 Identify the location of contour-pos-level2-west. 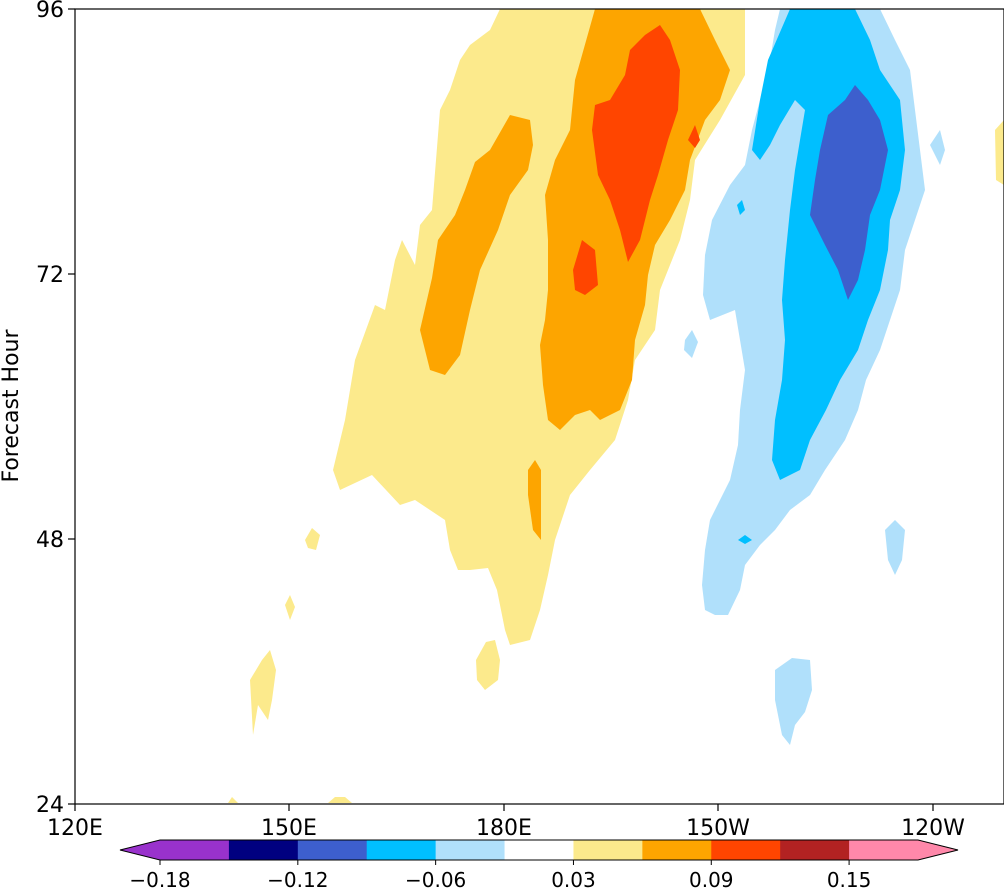
(476, 245).